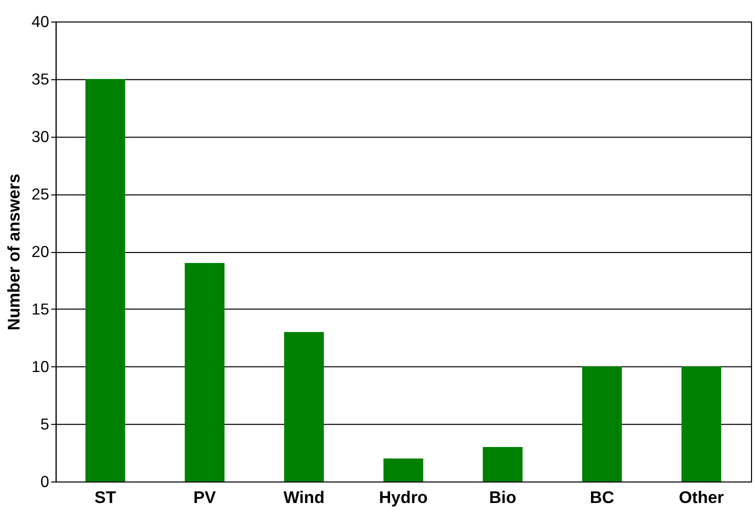 The width and height of the screenshot is (755, 523). What do you see at coordinates (41, 367) in the screenshot?
I see `y-tick-label: 10` at bounding box center [41, 367].